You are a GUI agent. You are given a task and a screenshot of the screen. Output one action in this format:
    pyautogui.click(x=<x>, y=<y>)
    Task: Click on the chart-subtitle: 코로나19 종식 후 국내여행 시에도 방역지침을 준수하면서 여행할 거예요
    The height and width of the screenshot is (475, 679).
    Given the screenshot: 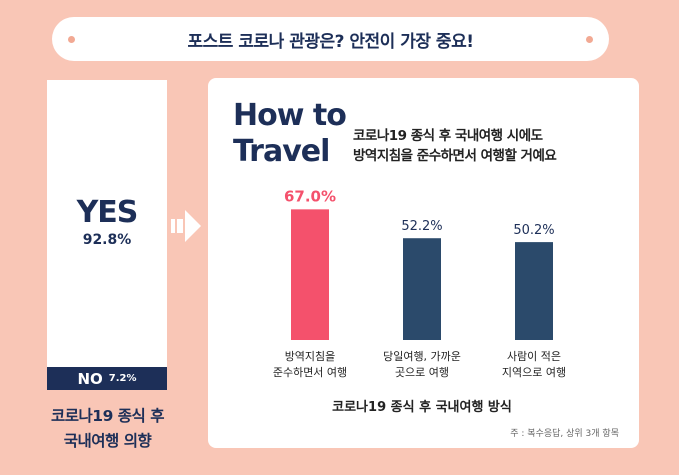 What is the action you would take?
    pyautogui.click(x=455, y=146)
    